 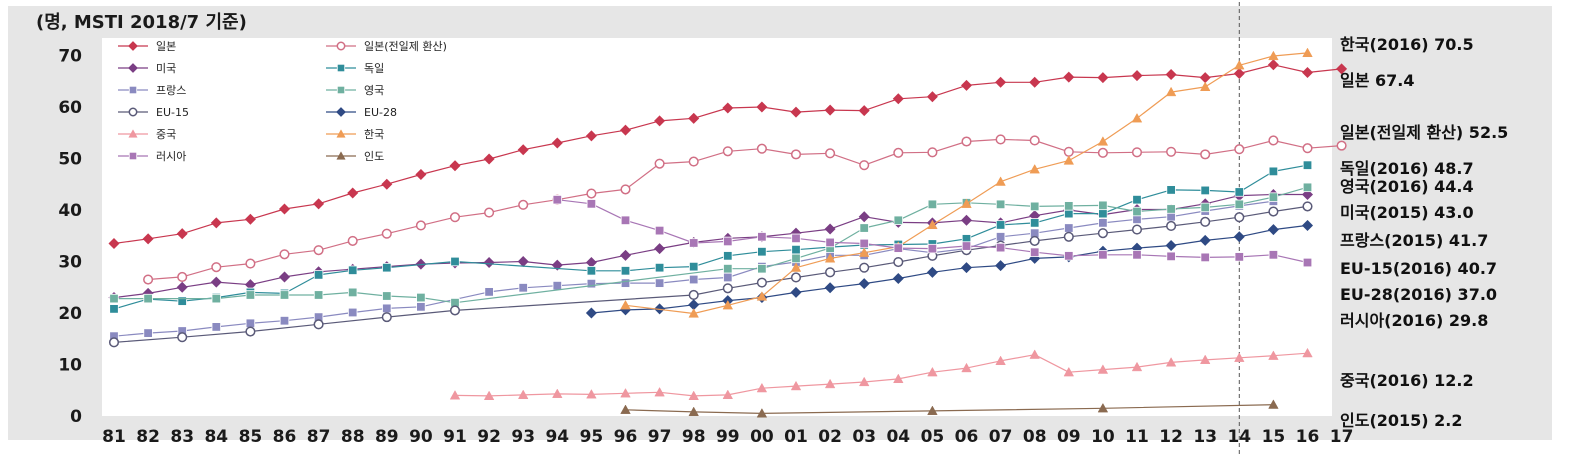 I want to click on data-point-영국-82, so click(x=148, y=298).